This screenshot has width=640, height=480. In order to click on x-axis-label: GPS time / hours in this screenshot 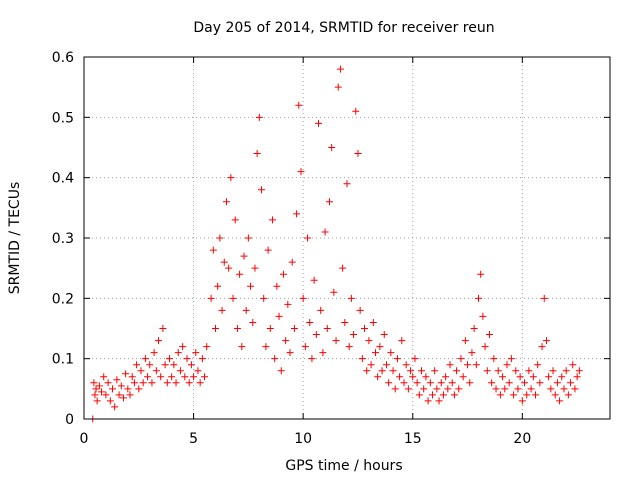, I will do `click(343, 466)`.